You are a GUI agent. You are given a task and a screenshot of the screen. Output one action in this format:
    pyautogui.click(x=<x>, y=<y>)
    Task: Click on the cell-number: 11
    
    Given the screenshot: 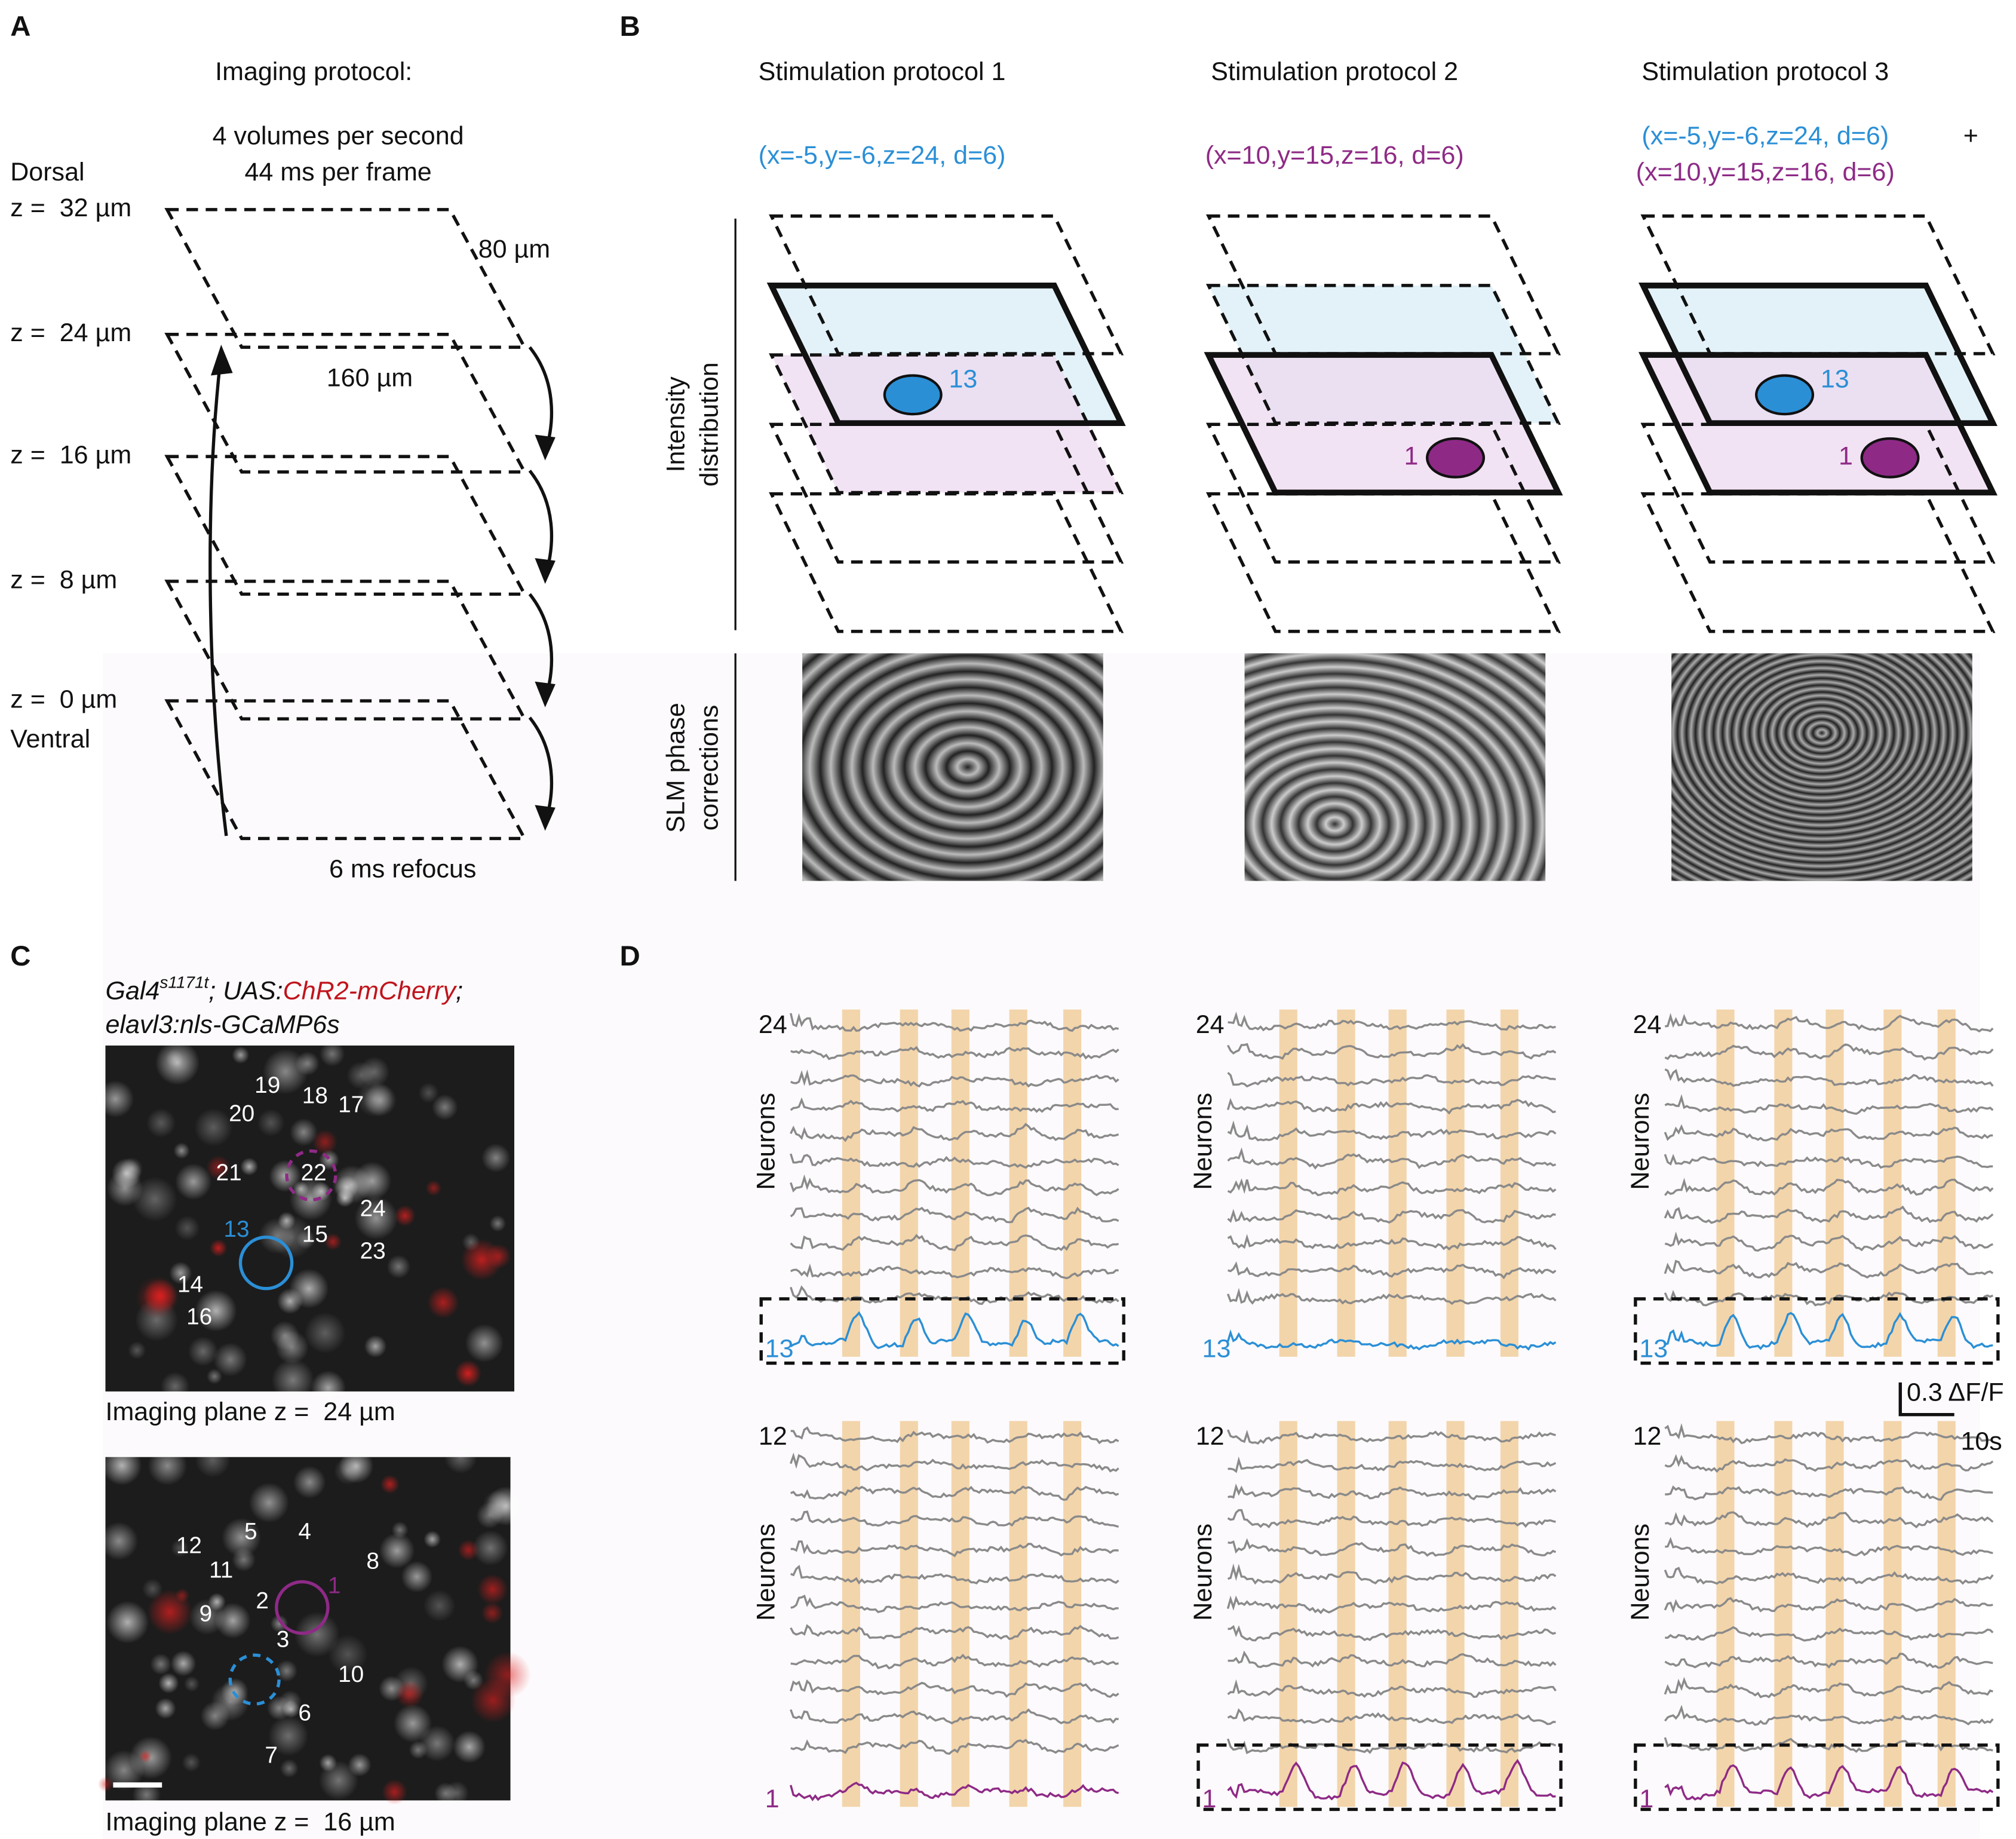 What is the action you would take?
    pyautogui.click(x=221, y=1570)
    